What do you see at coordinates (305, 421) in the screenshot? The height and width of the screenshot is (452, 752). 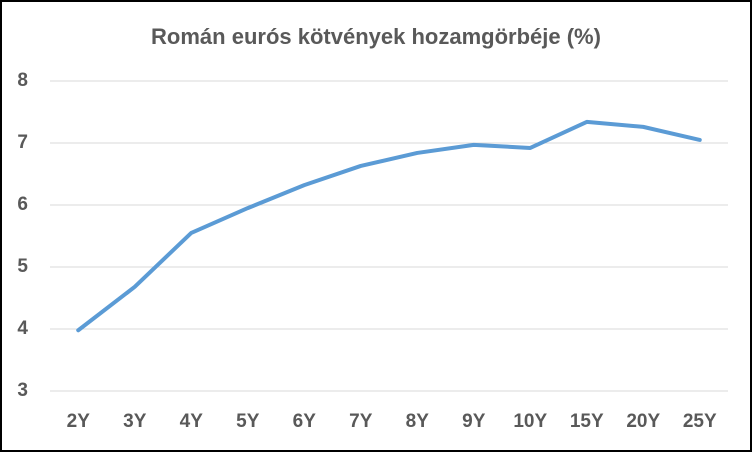 I see `x-tick-label: 6Y` at bounding box center [305, 421].